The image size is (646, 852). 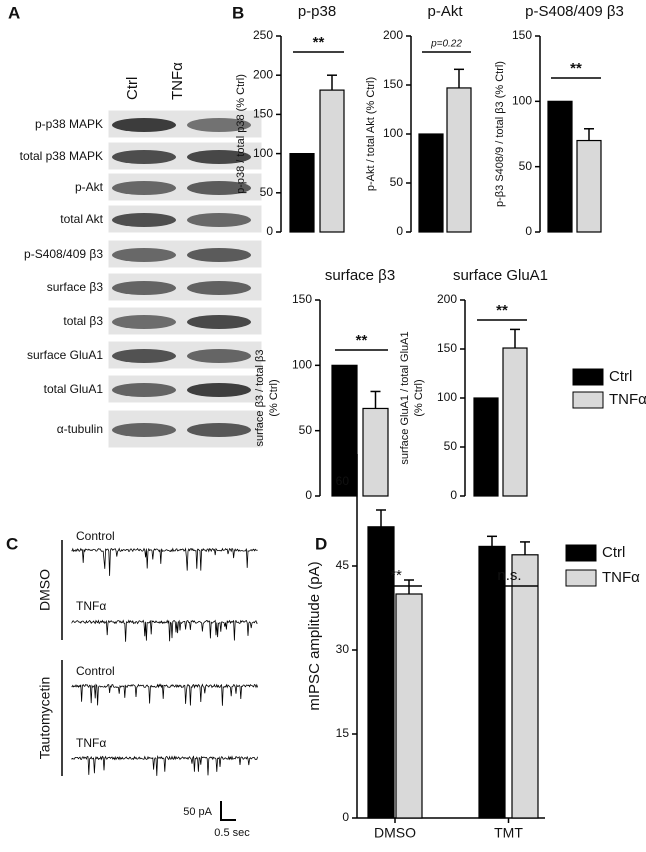 What do you see at coordinates (132, 88) in the screenshot?
I see `blot-column-label: Ctrl` at bounding box center [132, 88].